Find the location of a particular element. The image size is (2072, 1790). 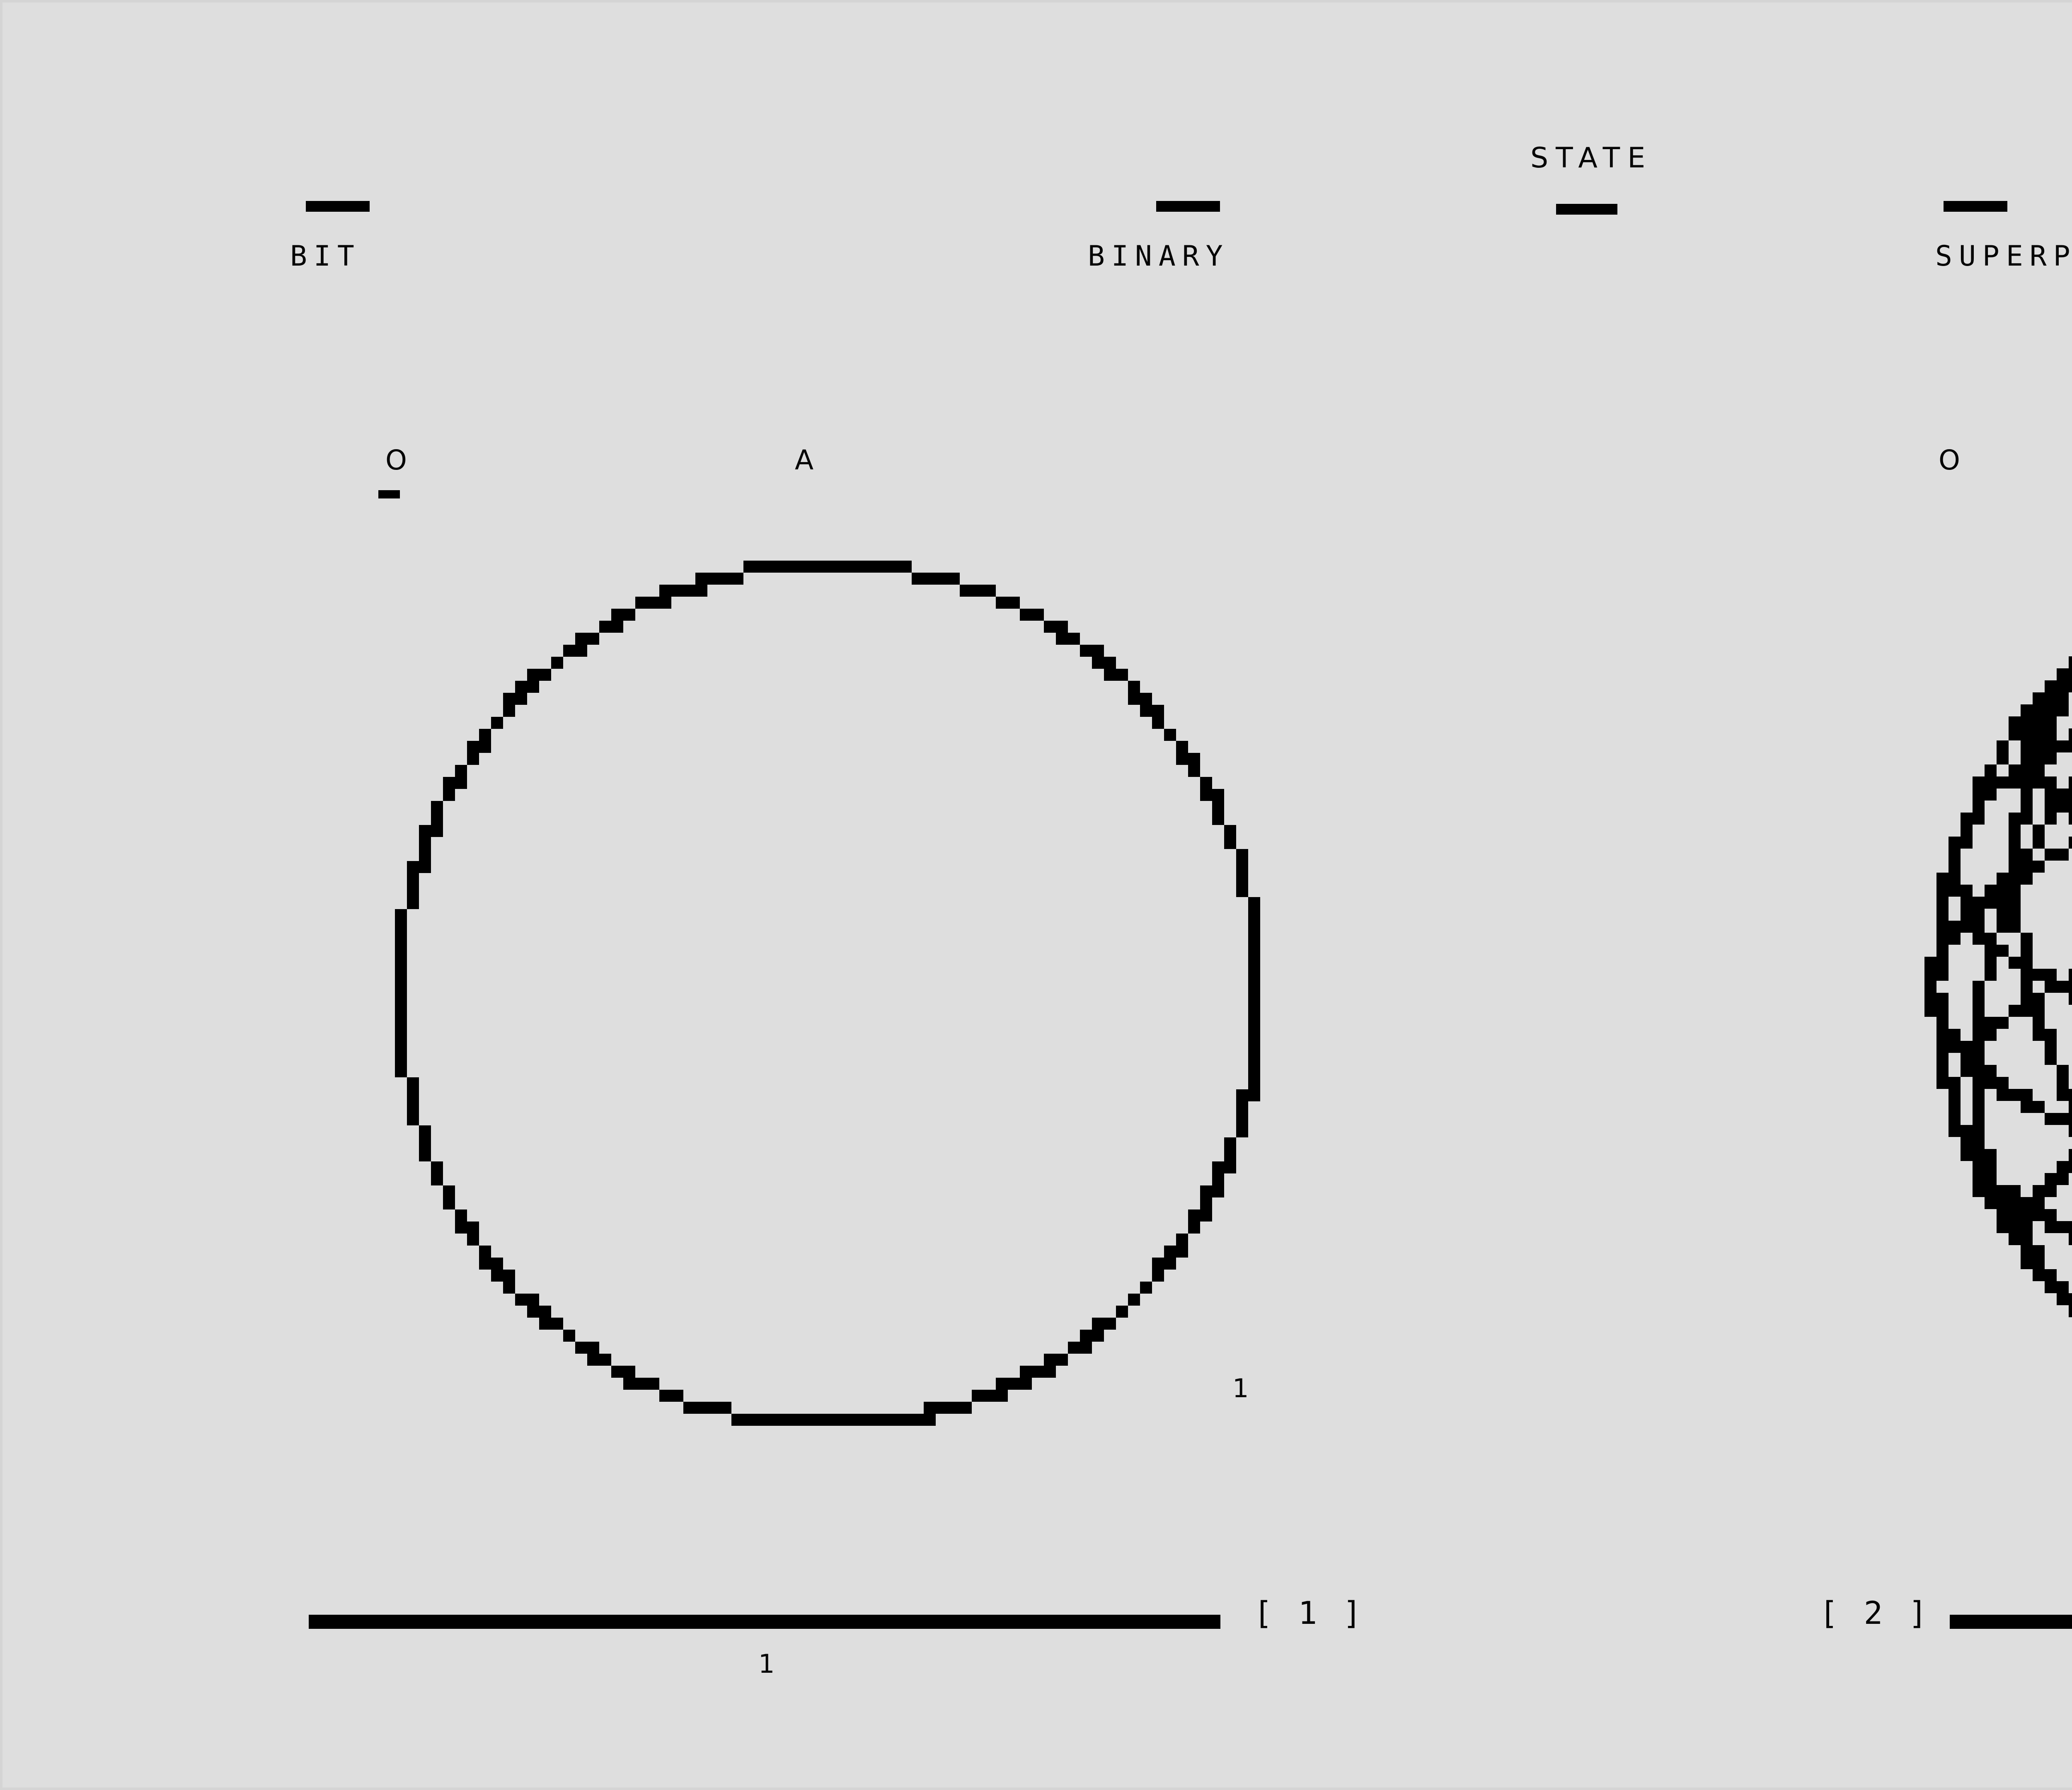

header-tick-bit is located at coordinates (338, 207).